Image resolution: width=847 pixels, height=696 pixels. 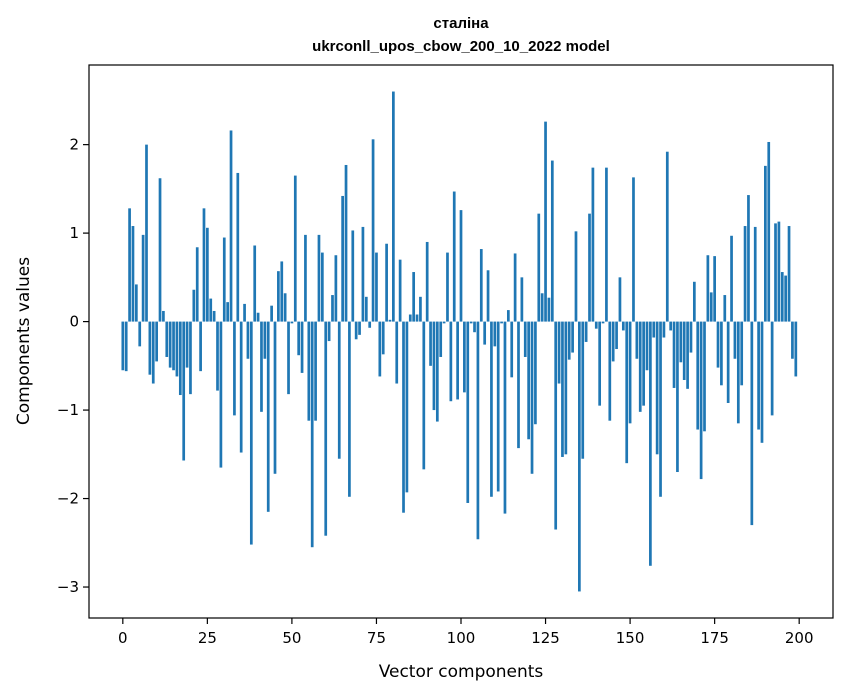 What do you see at coordinates (714, 638) in the screenshot?
I see `x-tick-label: 175` at bounding box center [714, 638].